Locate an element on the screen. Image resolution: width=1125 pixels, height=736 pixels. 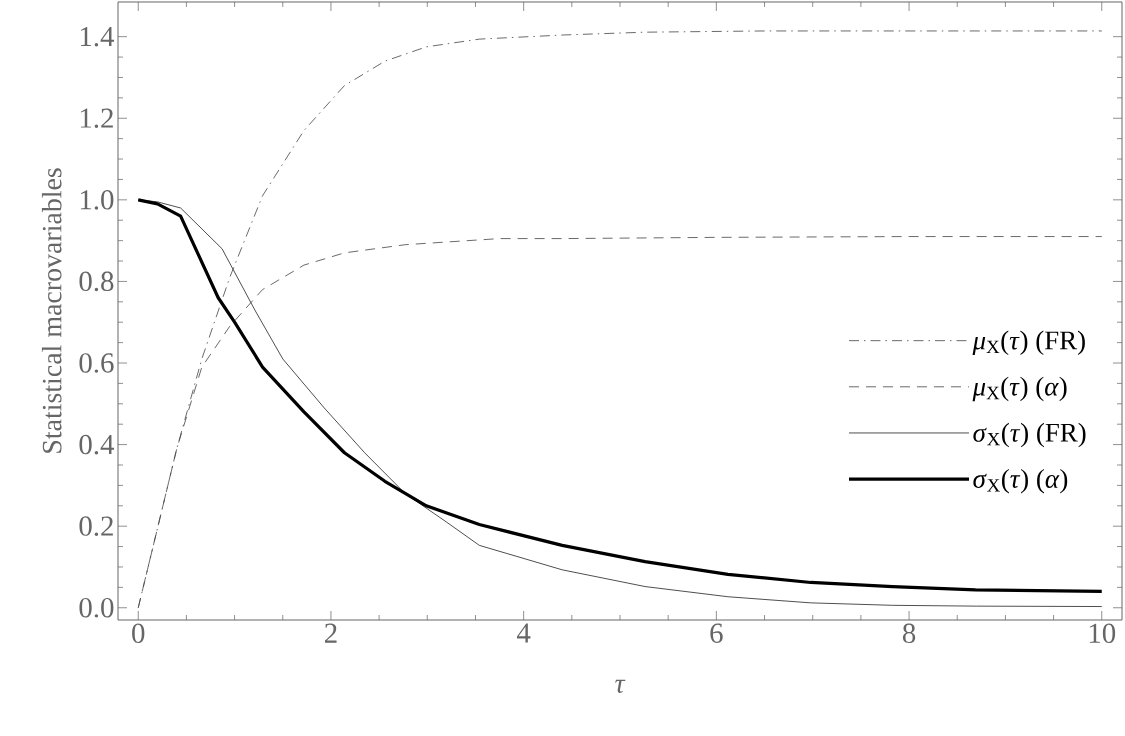
y-tick-label: 1.2 is located at coordinates (96, 118).